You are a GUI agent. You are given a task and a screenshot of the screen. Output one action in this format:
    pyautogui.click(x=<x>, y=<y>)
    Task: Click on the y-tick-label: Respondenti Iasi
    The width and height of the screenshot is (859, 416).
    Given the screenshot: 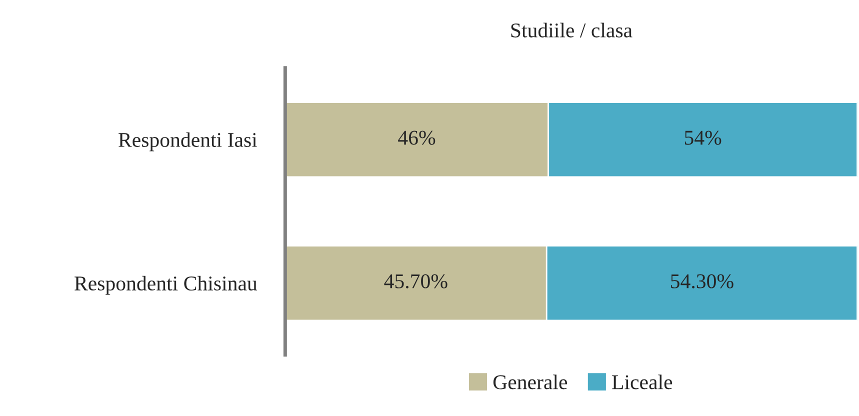 What is the action you would take?
    pyautogui.click(x=188, y=142)
    